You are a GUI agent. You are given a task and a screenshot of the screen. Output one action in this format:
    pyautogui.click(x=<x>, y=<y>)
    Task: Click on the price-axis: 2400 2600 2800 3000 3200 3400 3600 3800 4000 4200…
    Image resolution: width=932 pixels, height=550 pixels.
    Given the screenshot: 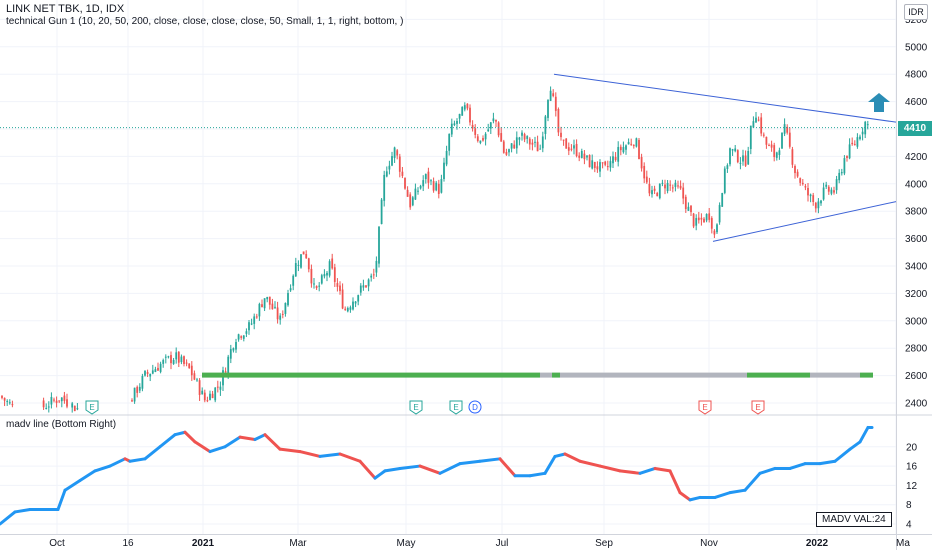 What is the action you would take?
    pyautogui.click(x=916, y=212)
    